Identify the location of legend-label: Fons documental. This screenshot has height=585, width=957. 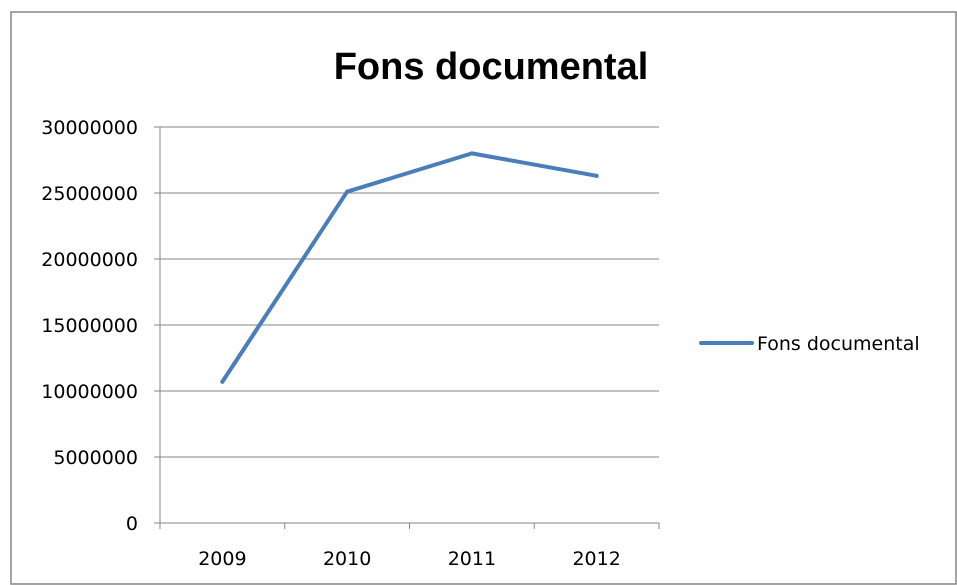
(838, 344).